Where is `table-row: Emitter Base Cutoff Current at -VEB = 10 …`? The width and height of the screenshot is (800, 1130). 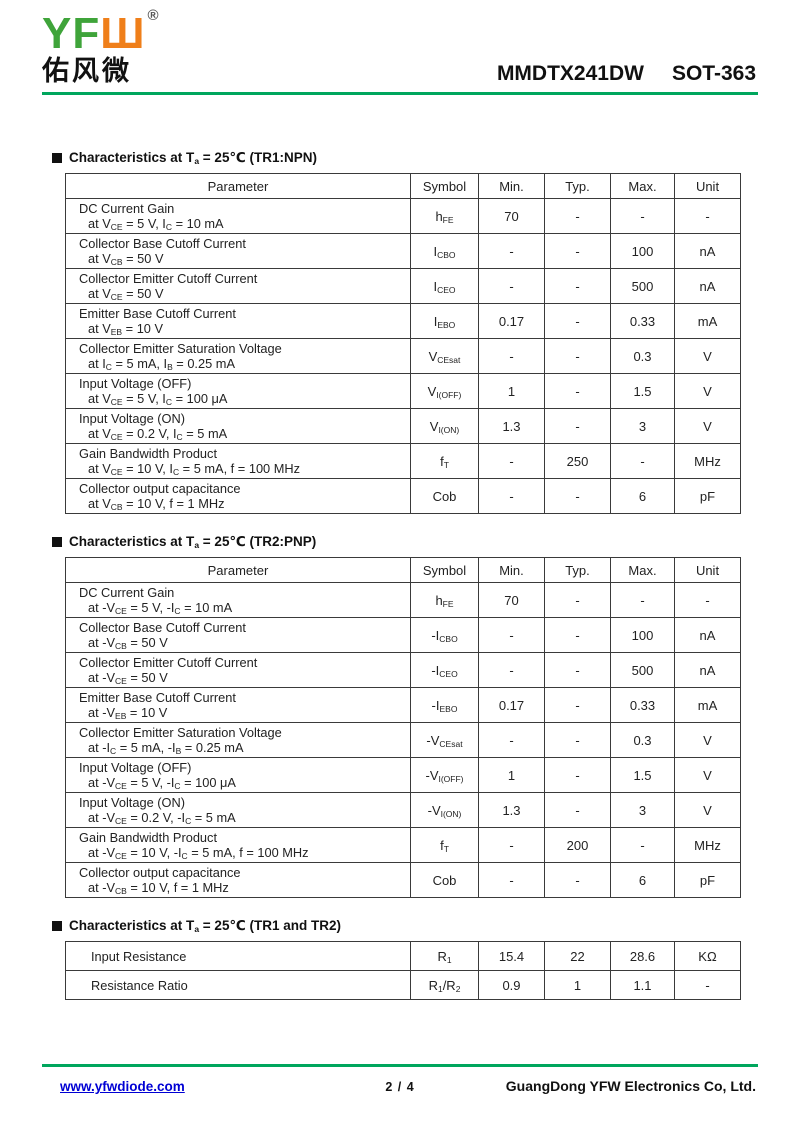 table-row: Emitter Base Cutoff Current at -VEB = 10 … is located at coordinates (403, 705).